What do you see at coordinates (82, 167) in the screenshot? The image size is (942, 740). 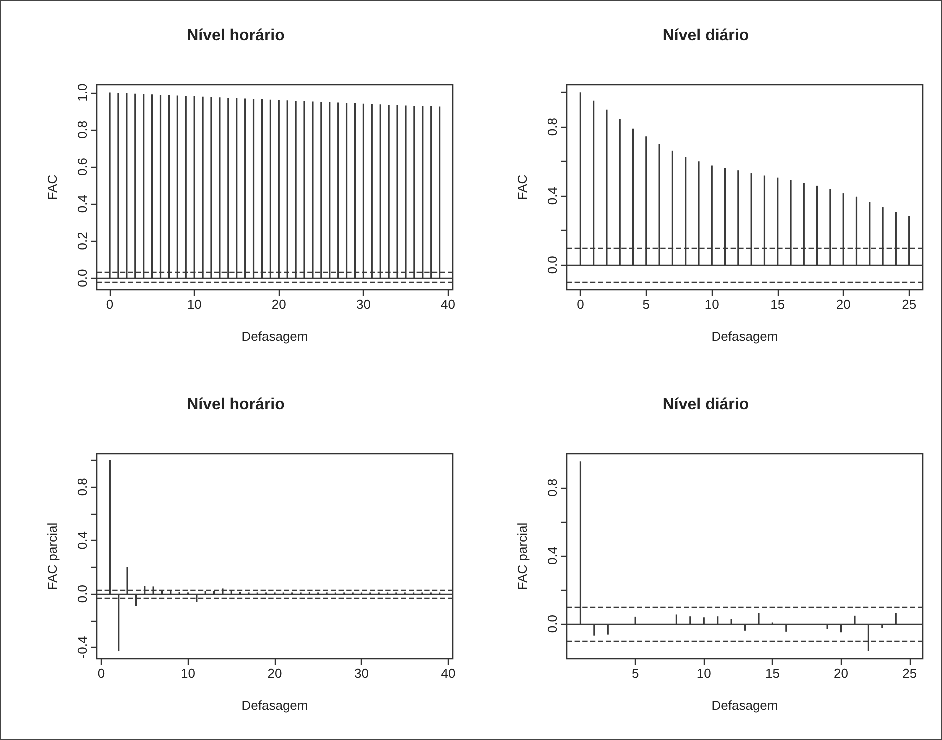 I see `y-tick-label: 0.6` at bounding box center [82, 167].